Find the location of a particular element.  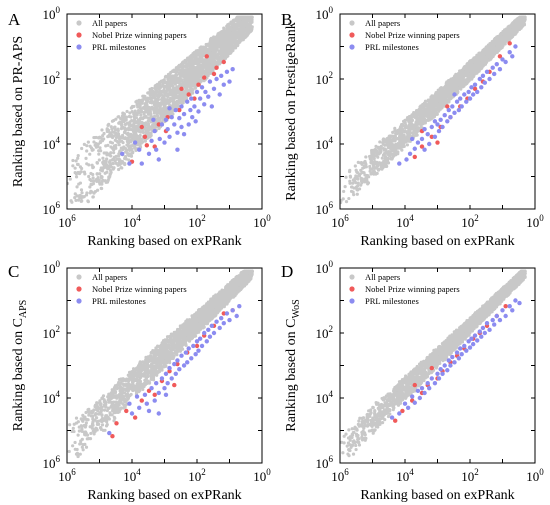

legend-label: PRL milestones is located at coordinates (119, 47).